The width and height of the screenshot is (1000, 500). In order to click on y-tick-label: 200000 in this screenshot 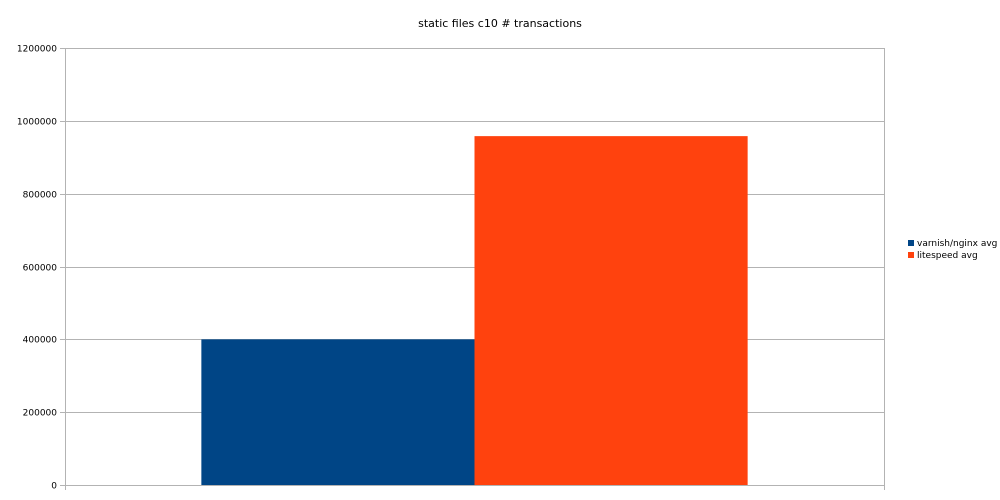, I will do `click(40, 414)`.